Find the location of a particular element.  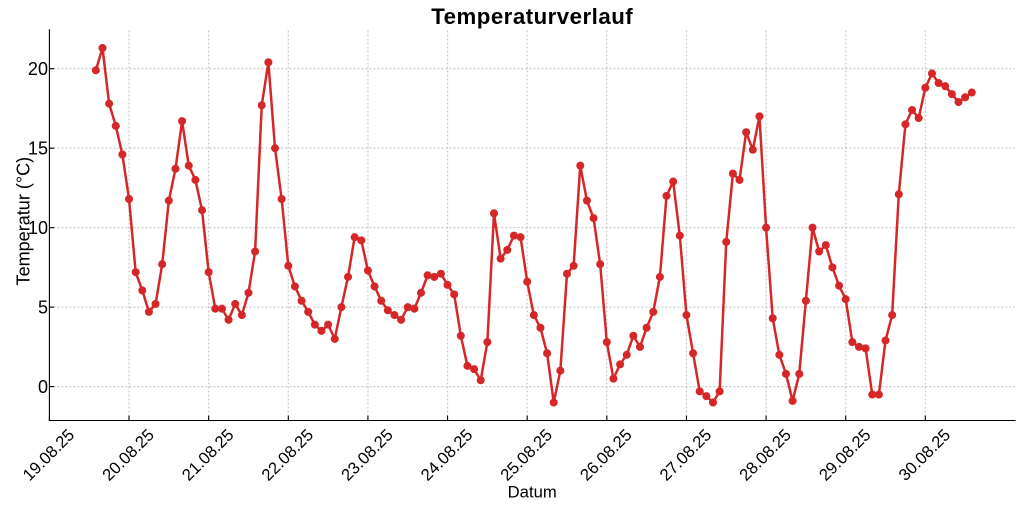

svg-text: 0 is located at coordinates (43, 387).